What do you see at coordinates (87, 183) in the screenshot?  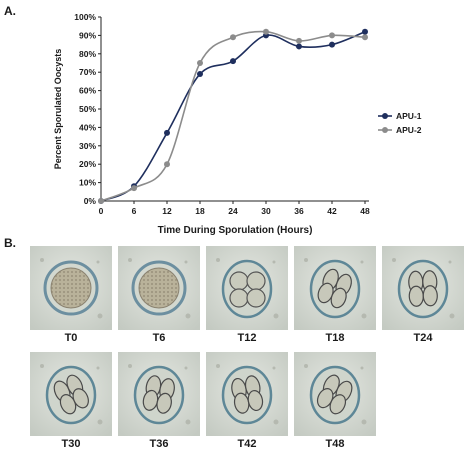 I see `y-tick-label: 10%` at bounding box center [87, 183].